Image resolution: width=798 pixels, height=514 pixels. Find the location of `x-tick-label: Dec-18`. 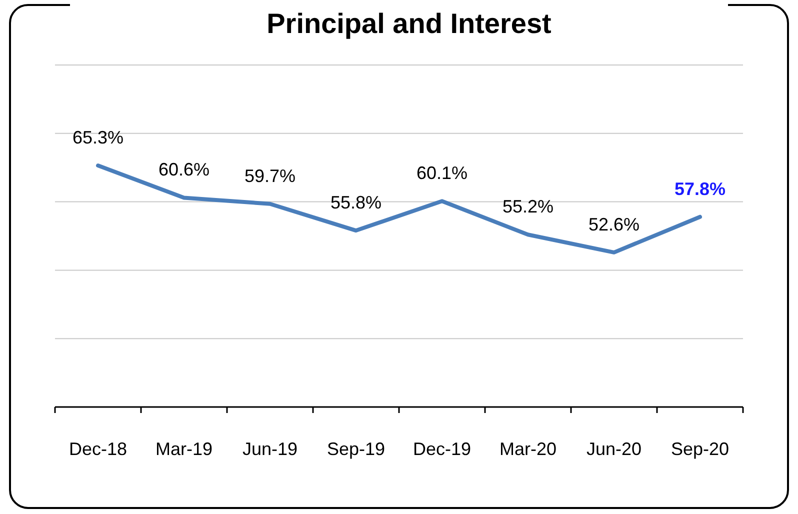

x-tick-label: Dec-18 is located at coordinates (98, 449).